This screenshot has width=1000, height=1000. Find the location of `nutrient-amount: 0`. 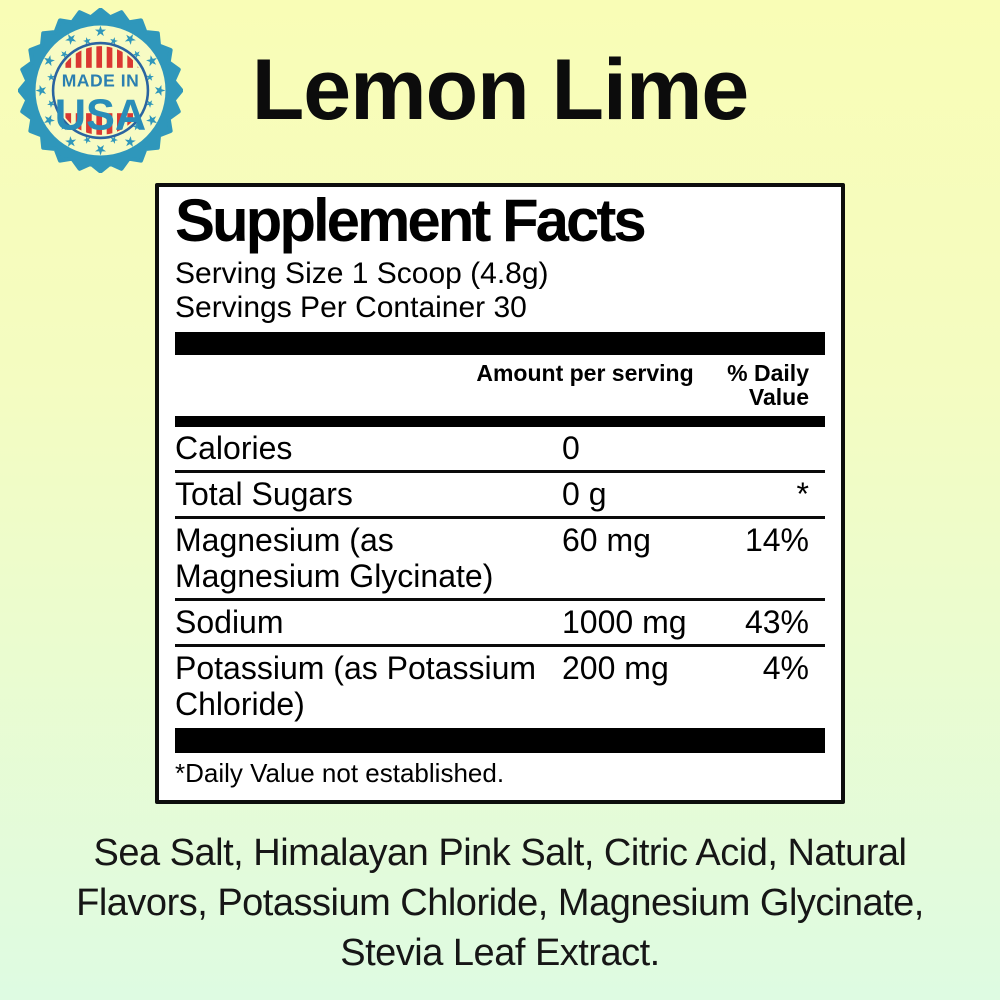

nutrient-amount: 0 is located at coordinates (571, 448).